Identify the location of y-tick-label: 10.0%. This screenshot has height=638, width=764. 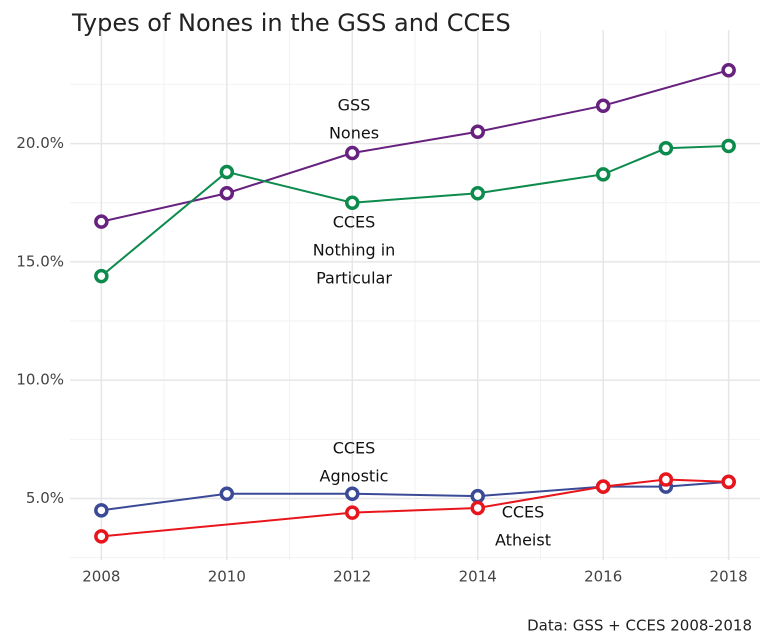
(40, 380).